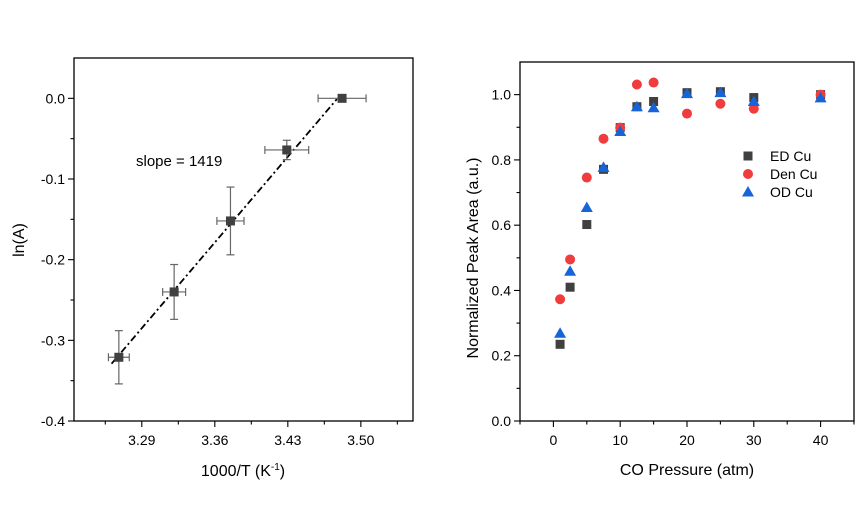 The image size is (865, 505). I want to click on y-tick-label: 0.8, so click(502, 160).